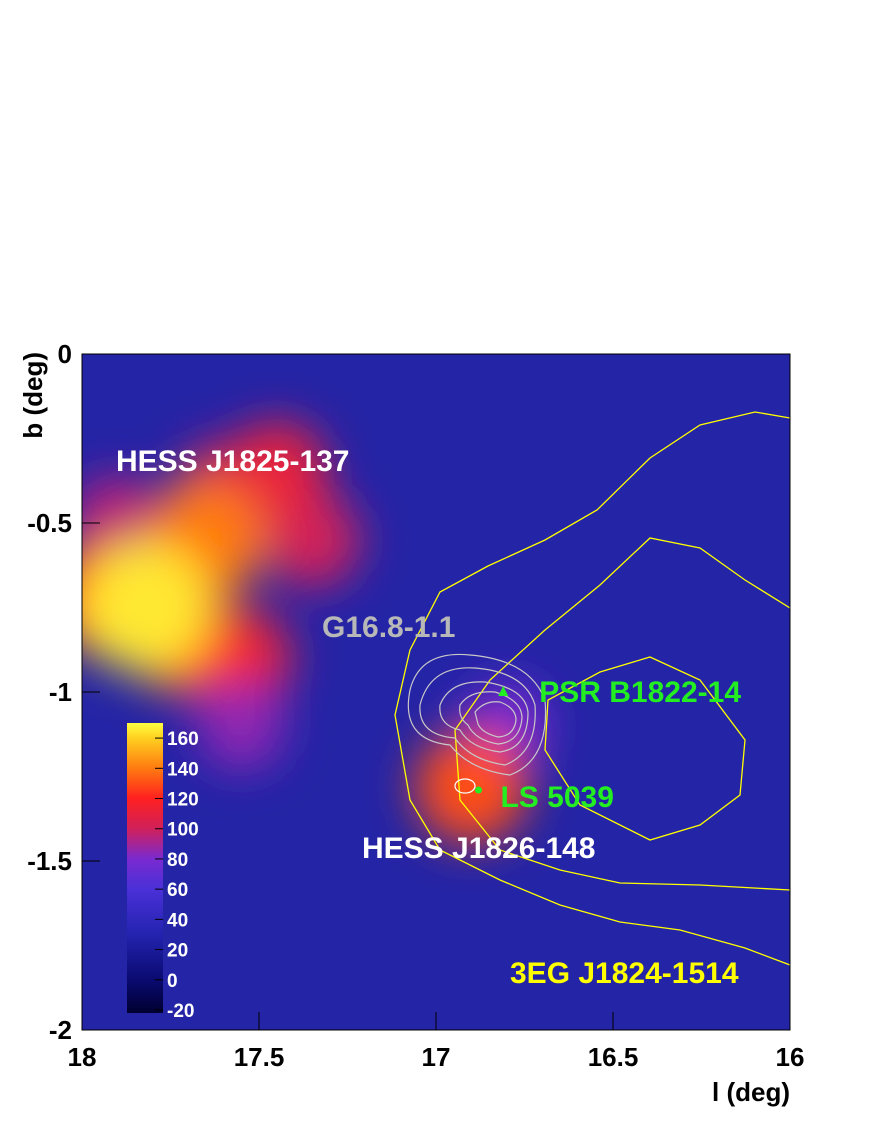  Describe the element at coordinates (556, 797) in the screenshot. I see `source-label: LS 5039` at that location.